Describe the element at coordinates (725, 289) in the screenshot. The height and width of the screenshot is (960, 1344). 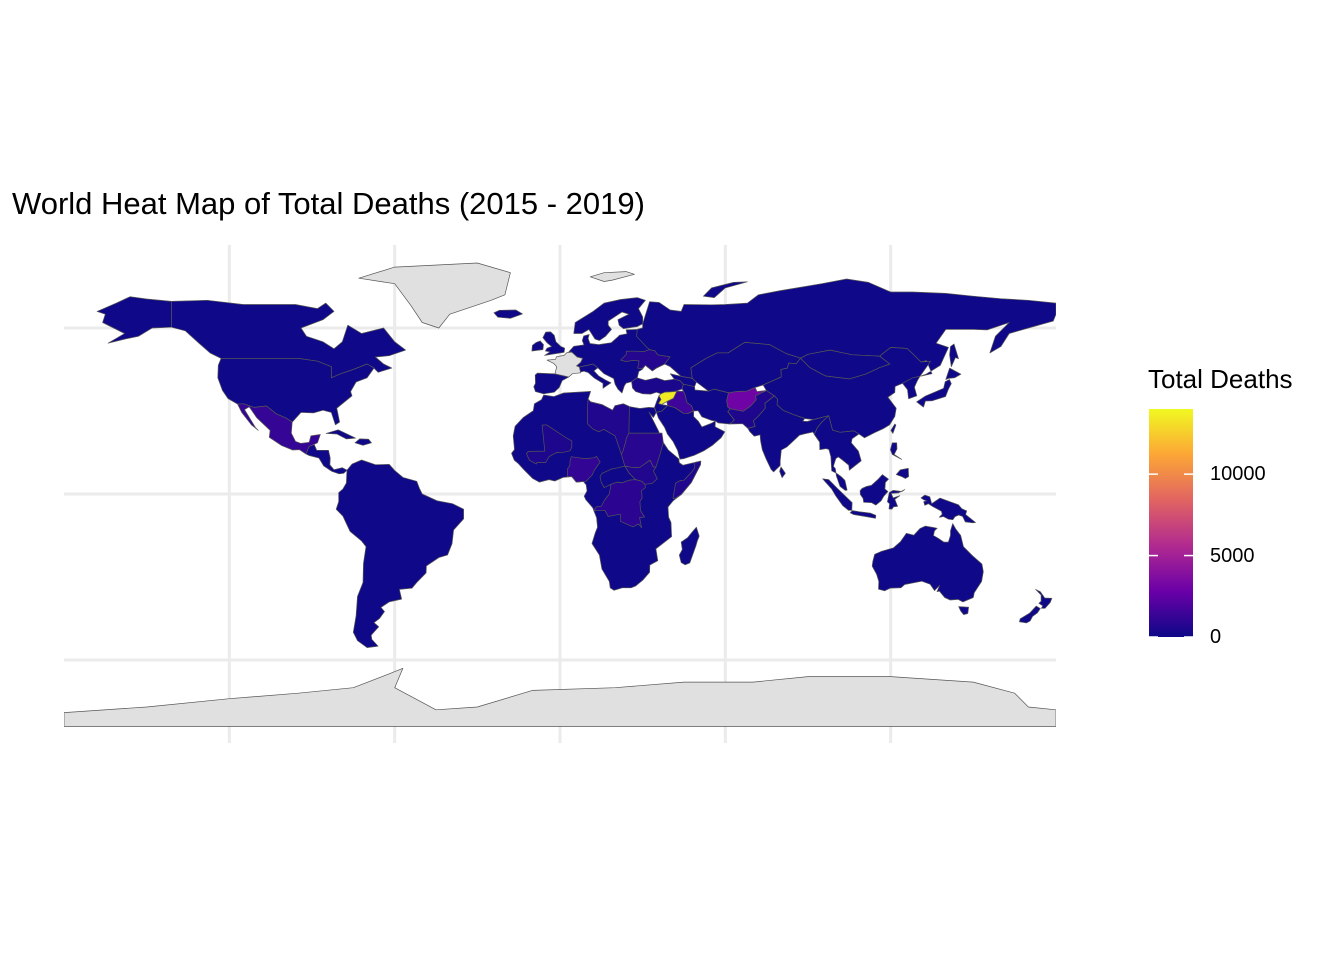
I see `region-novaya-zemlya` at that location.